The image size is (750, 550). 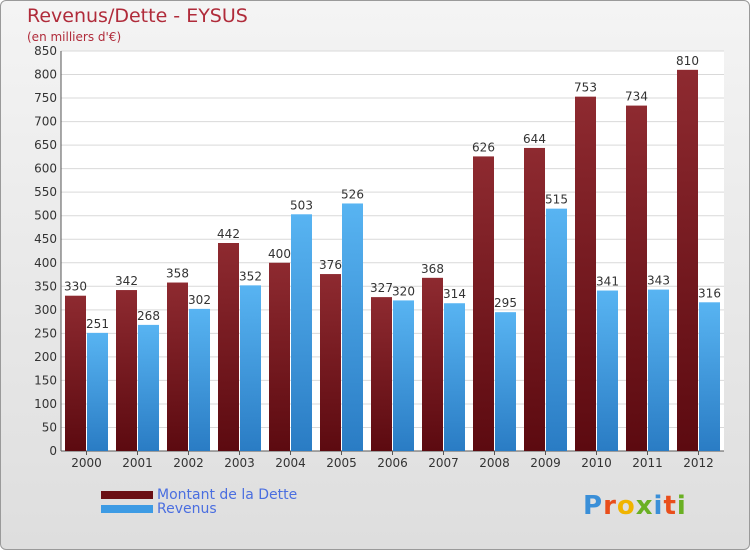 I want to click on y-tick-label: 650, so click(x=45, y=145).